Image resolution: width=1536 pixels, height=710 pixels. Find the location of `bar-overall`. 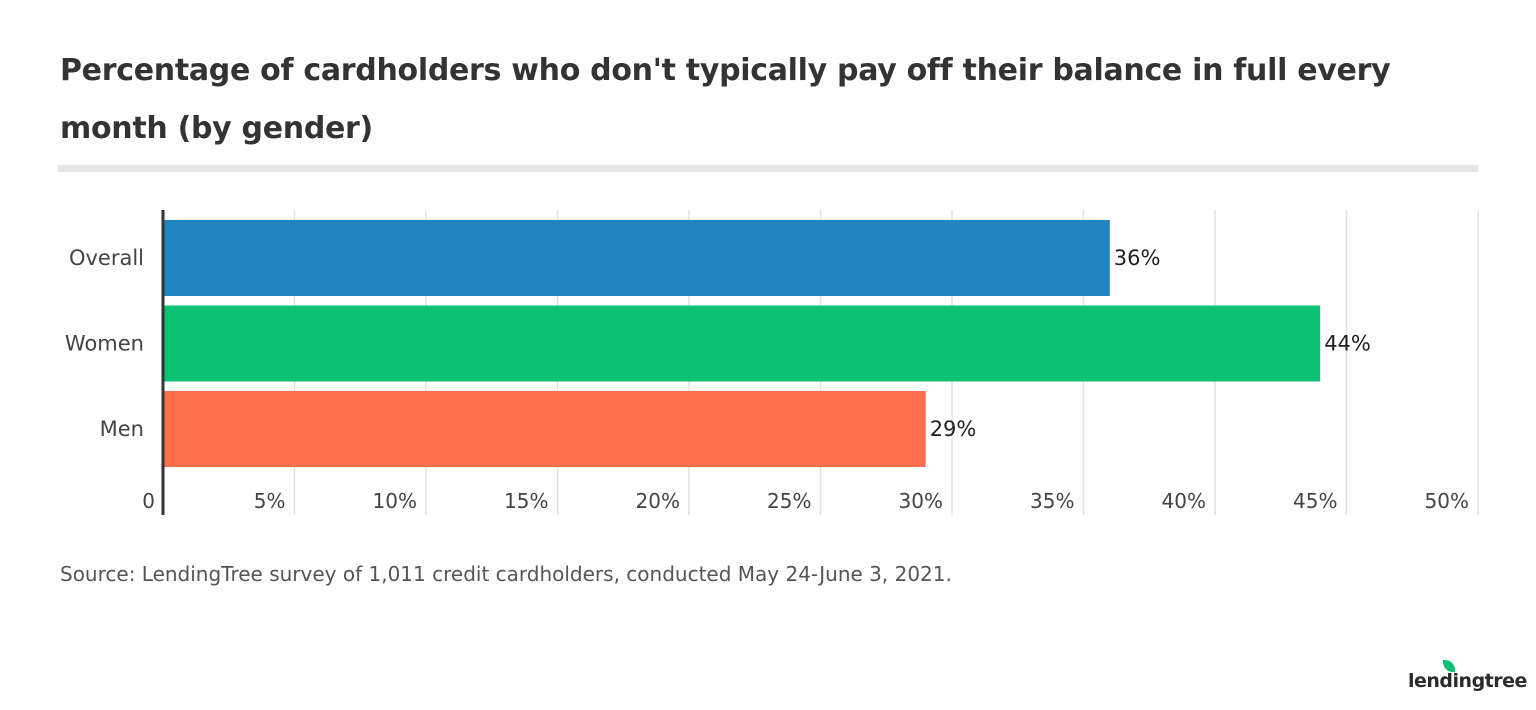

bar-overall is located at coordinates (636, 258).